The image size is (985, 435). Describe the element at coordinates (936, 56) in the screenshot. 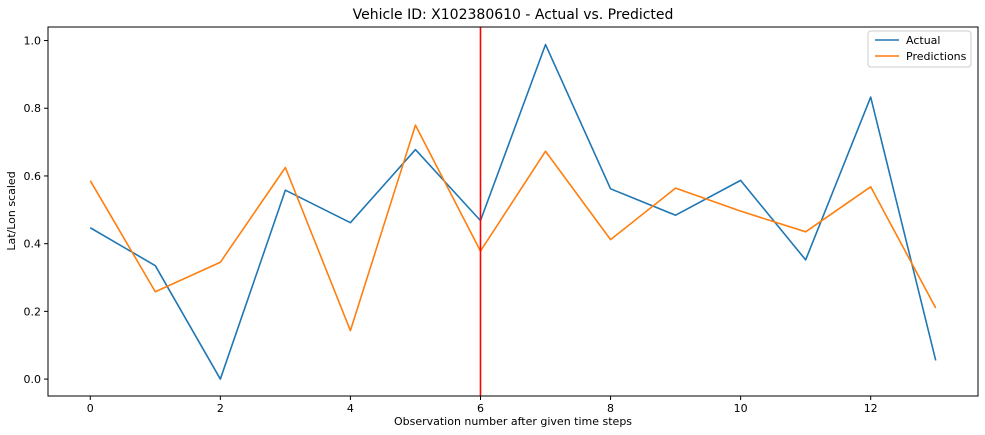

I see `legend-label-predictions: Predictions` at that location.